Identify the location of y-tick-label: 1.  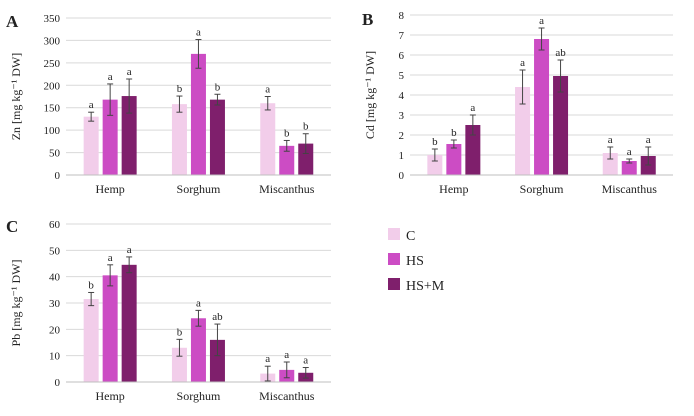
(402, 156).